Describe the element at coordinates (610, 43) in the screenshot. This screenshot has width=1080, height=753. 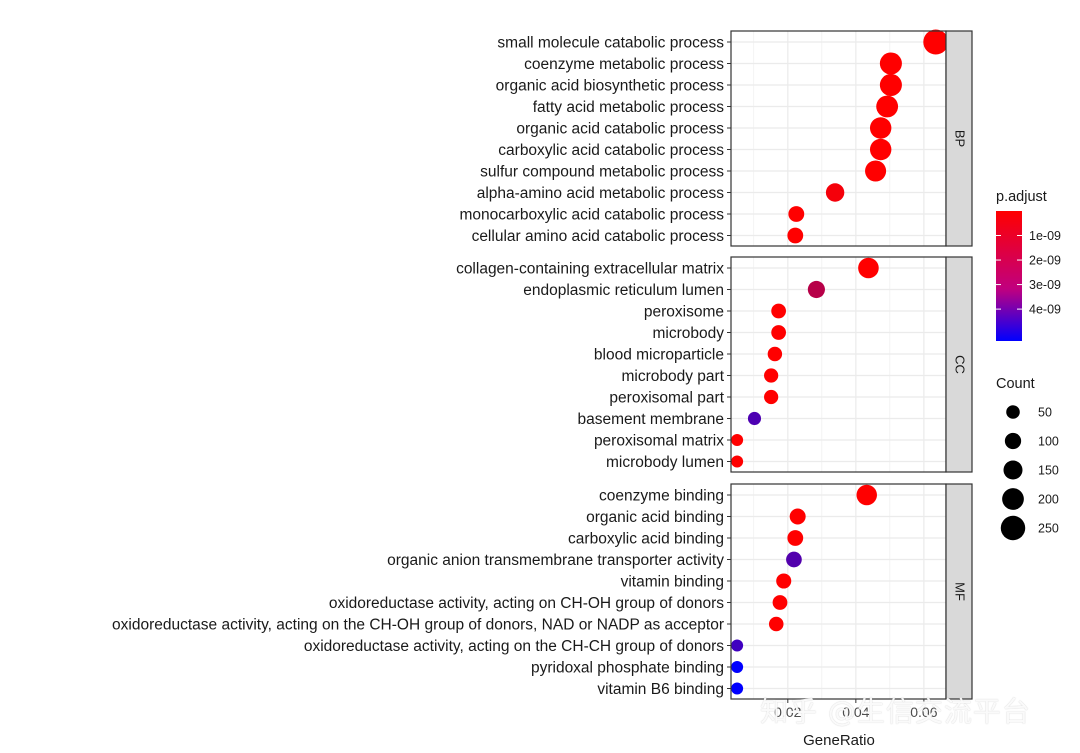
I see `term-label: small molecule catabolic process` at that location.